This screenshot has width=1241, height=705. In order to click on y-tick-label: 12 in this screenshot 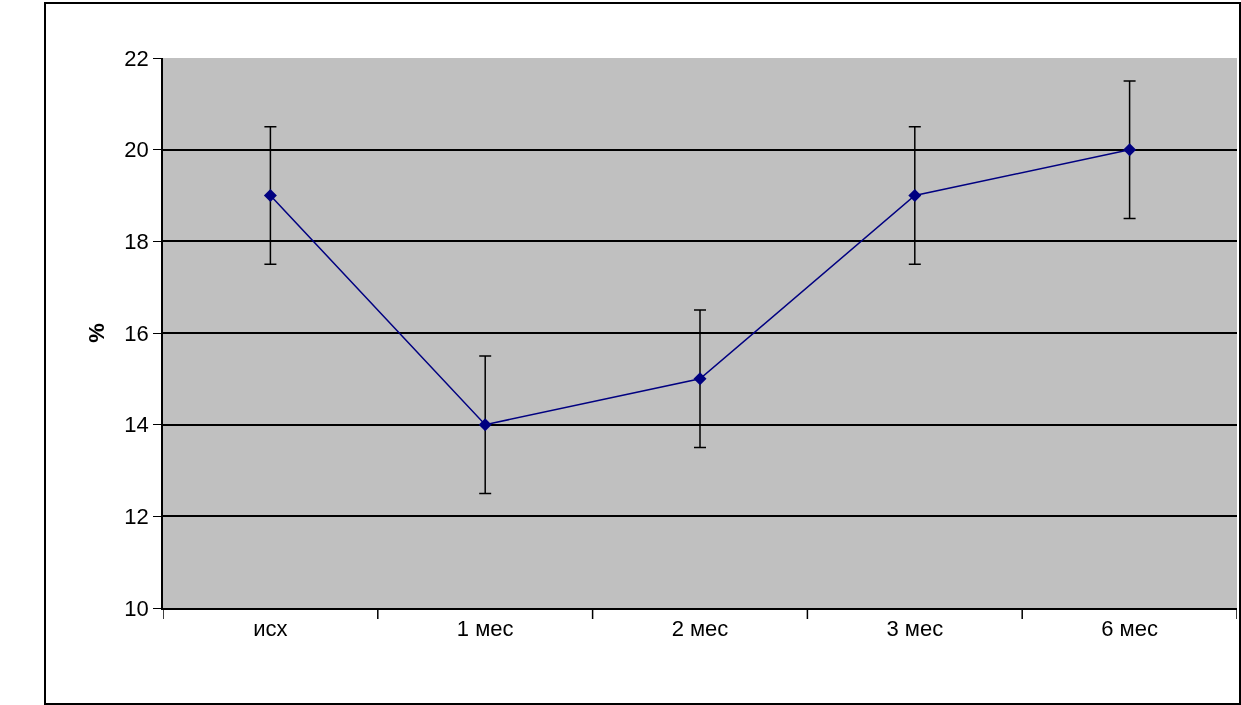, I will do `click(136, 517)`.